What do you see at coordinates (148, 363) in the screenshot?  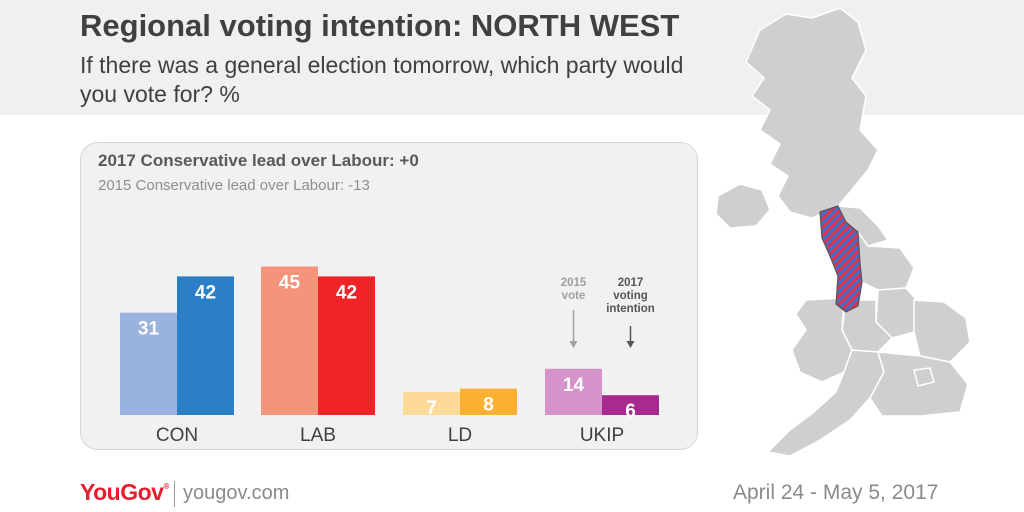 I see `bar-con-2015` at bounding box center [148, 363].